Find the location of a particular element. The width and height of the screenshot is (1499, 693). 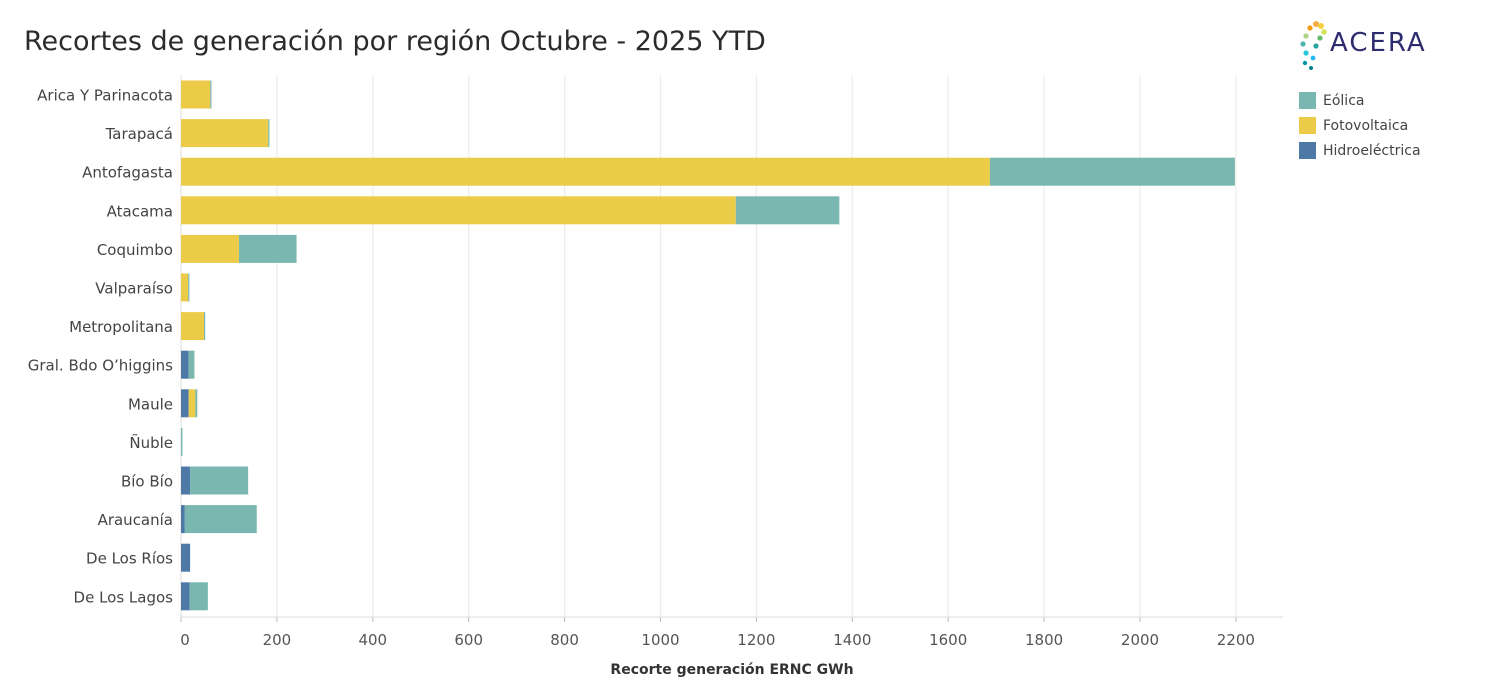

x-tick-label: 600 is located at coordinates (468, 640).